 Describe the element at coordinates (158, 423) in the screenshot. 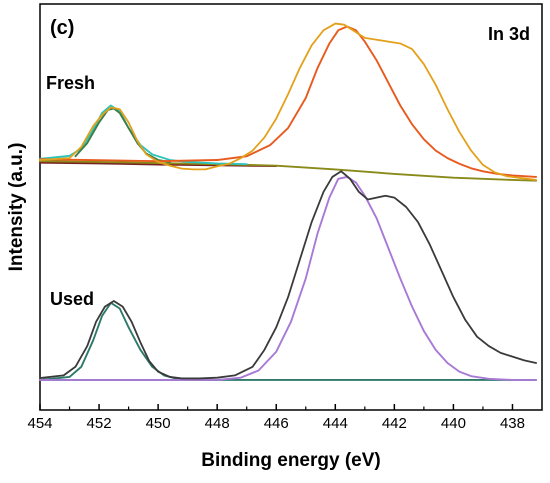

I see `x-tick-label: 450` at that location.